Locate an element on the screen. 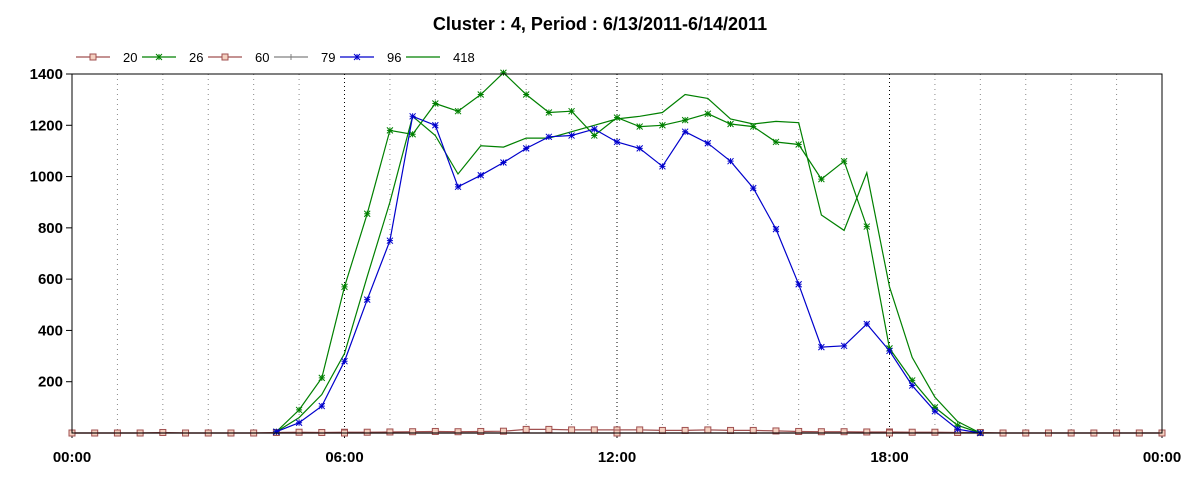 The width and height of the screenshot is (1200, 480). y-tick-label: 1400 is located at coordinates (46, 74).